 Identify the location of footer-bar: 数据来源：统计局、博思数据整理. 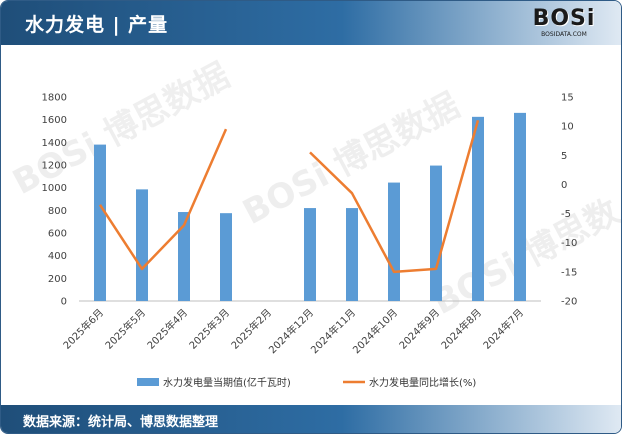
(311, 419).